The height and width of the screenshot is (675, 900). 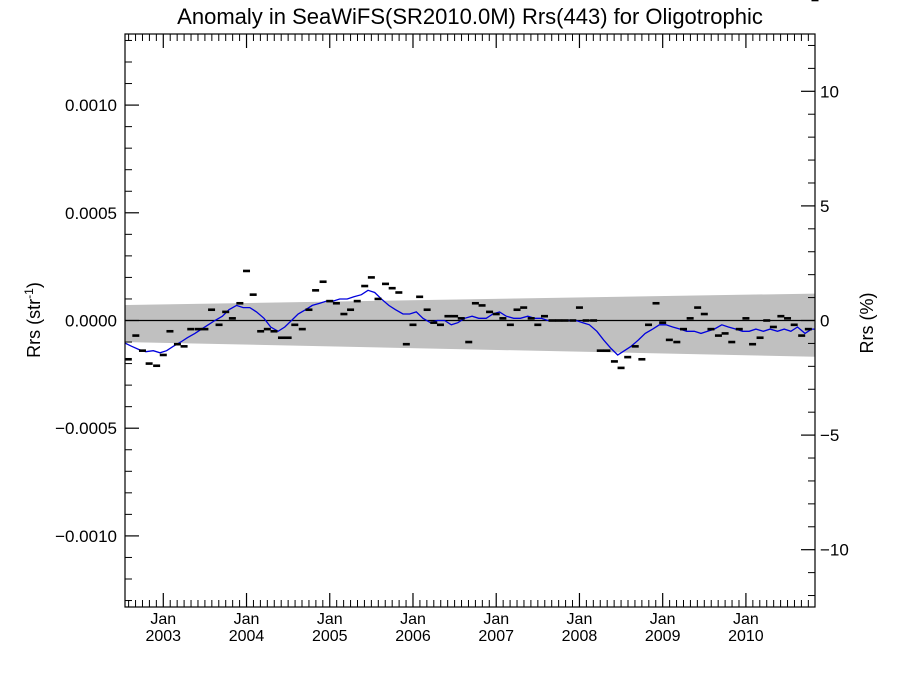 What do you see at coordinates (247, 636) in the screenshot?
I see `x-tick-year-label: 2004` at bounding box center [247, 636].